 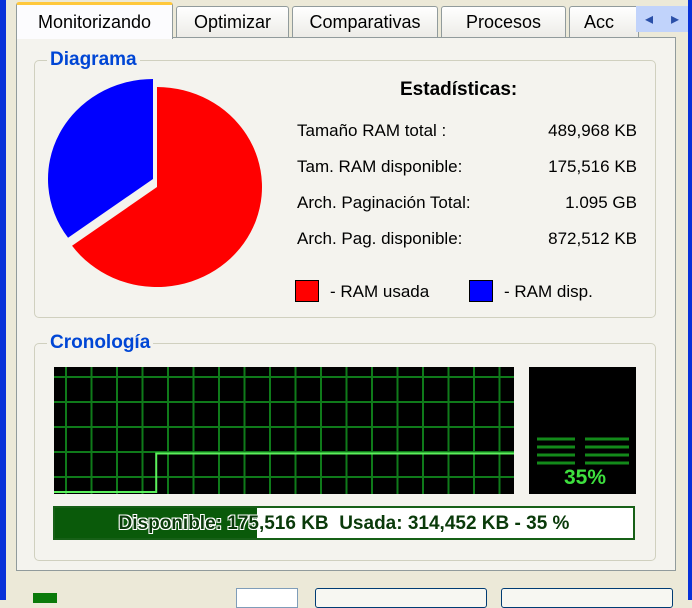 I want to click on stat-value: 489,968 KB, so click(x=592, y=130).